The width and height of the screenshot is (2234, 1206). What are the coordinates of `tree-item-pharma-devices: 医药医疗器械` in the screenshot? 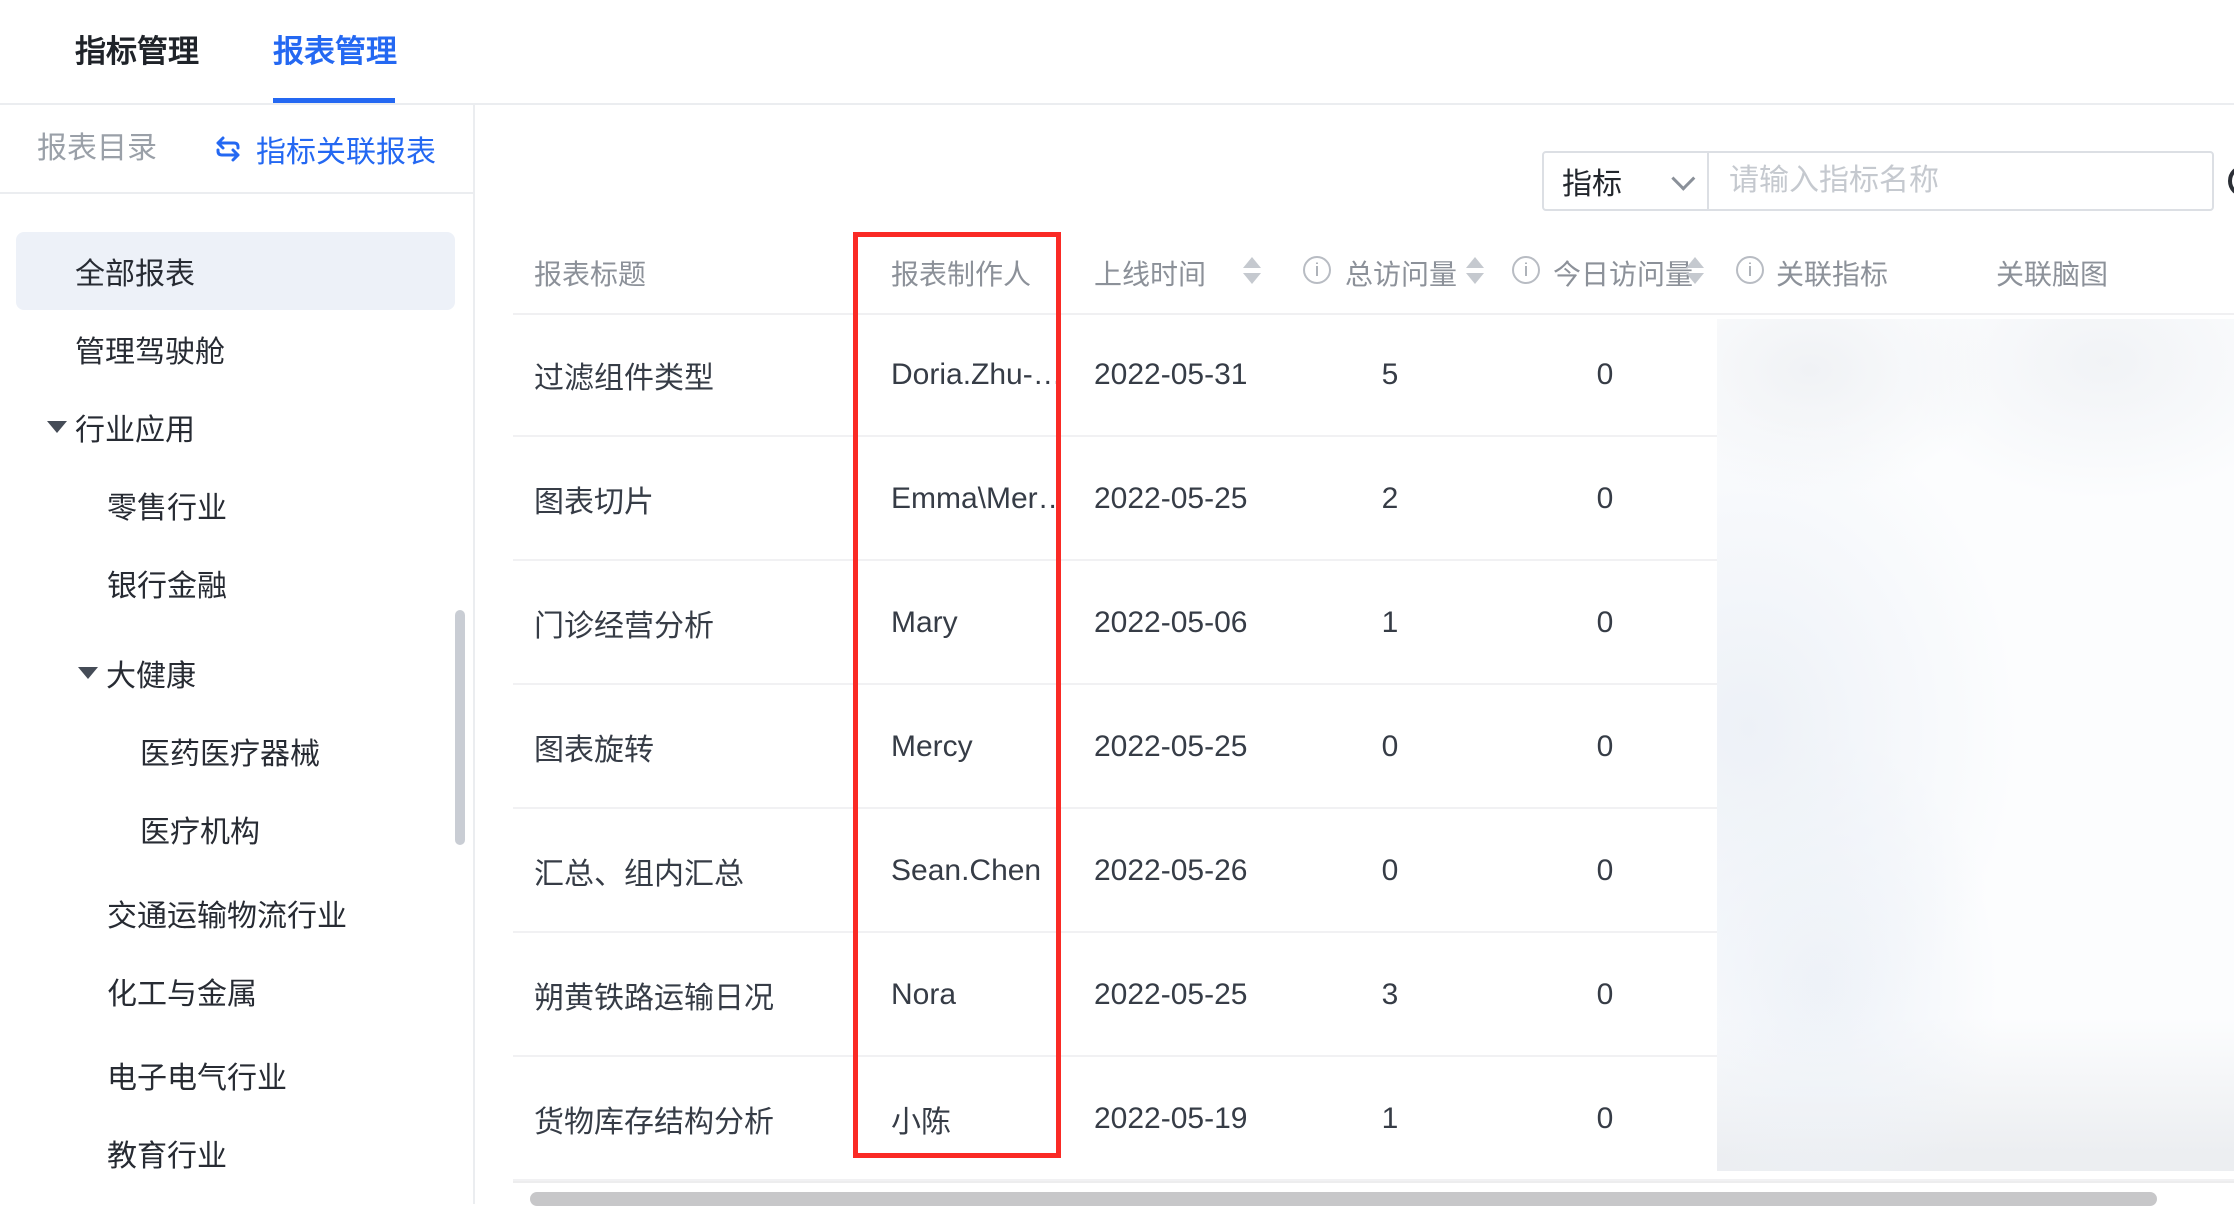 It's located at (230, 754).